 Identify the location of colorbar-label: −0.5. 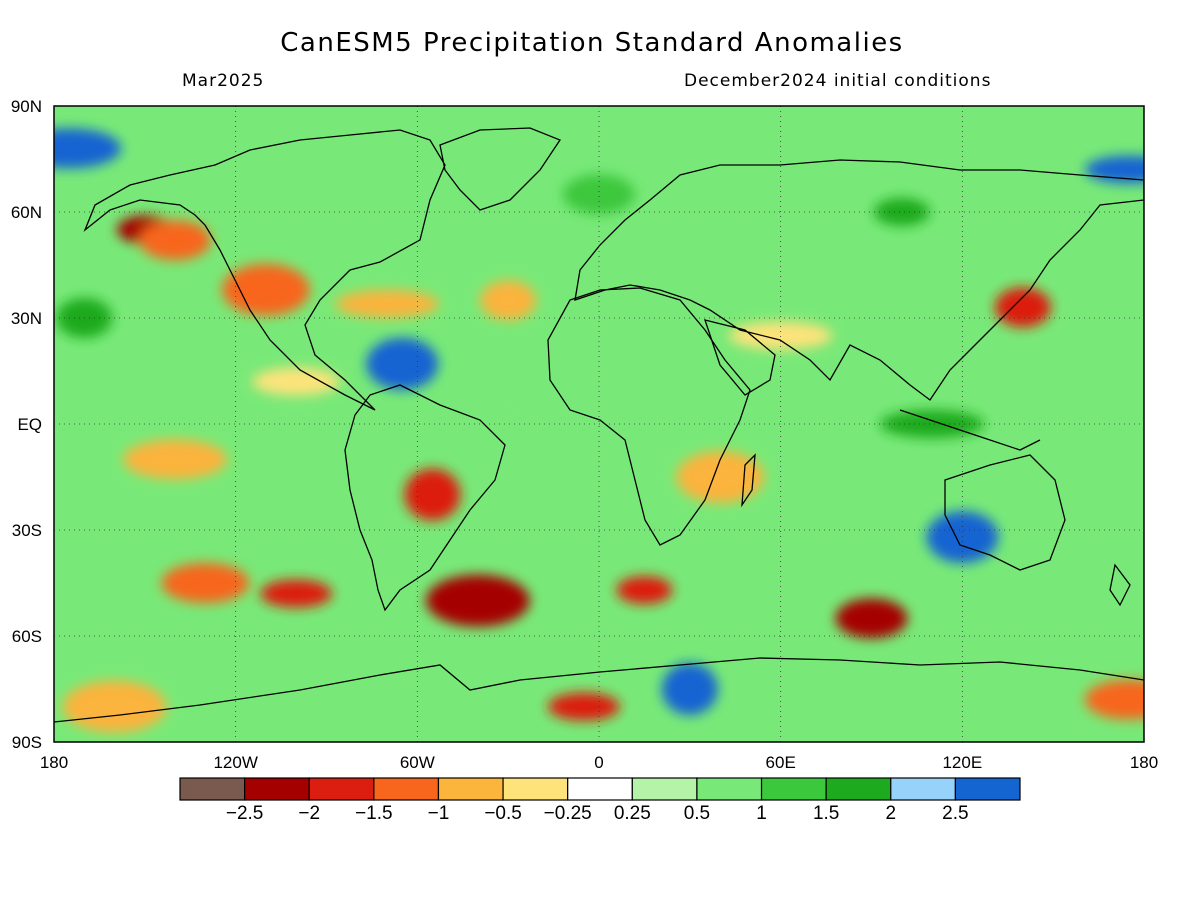
(503, 813).